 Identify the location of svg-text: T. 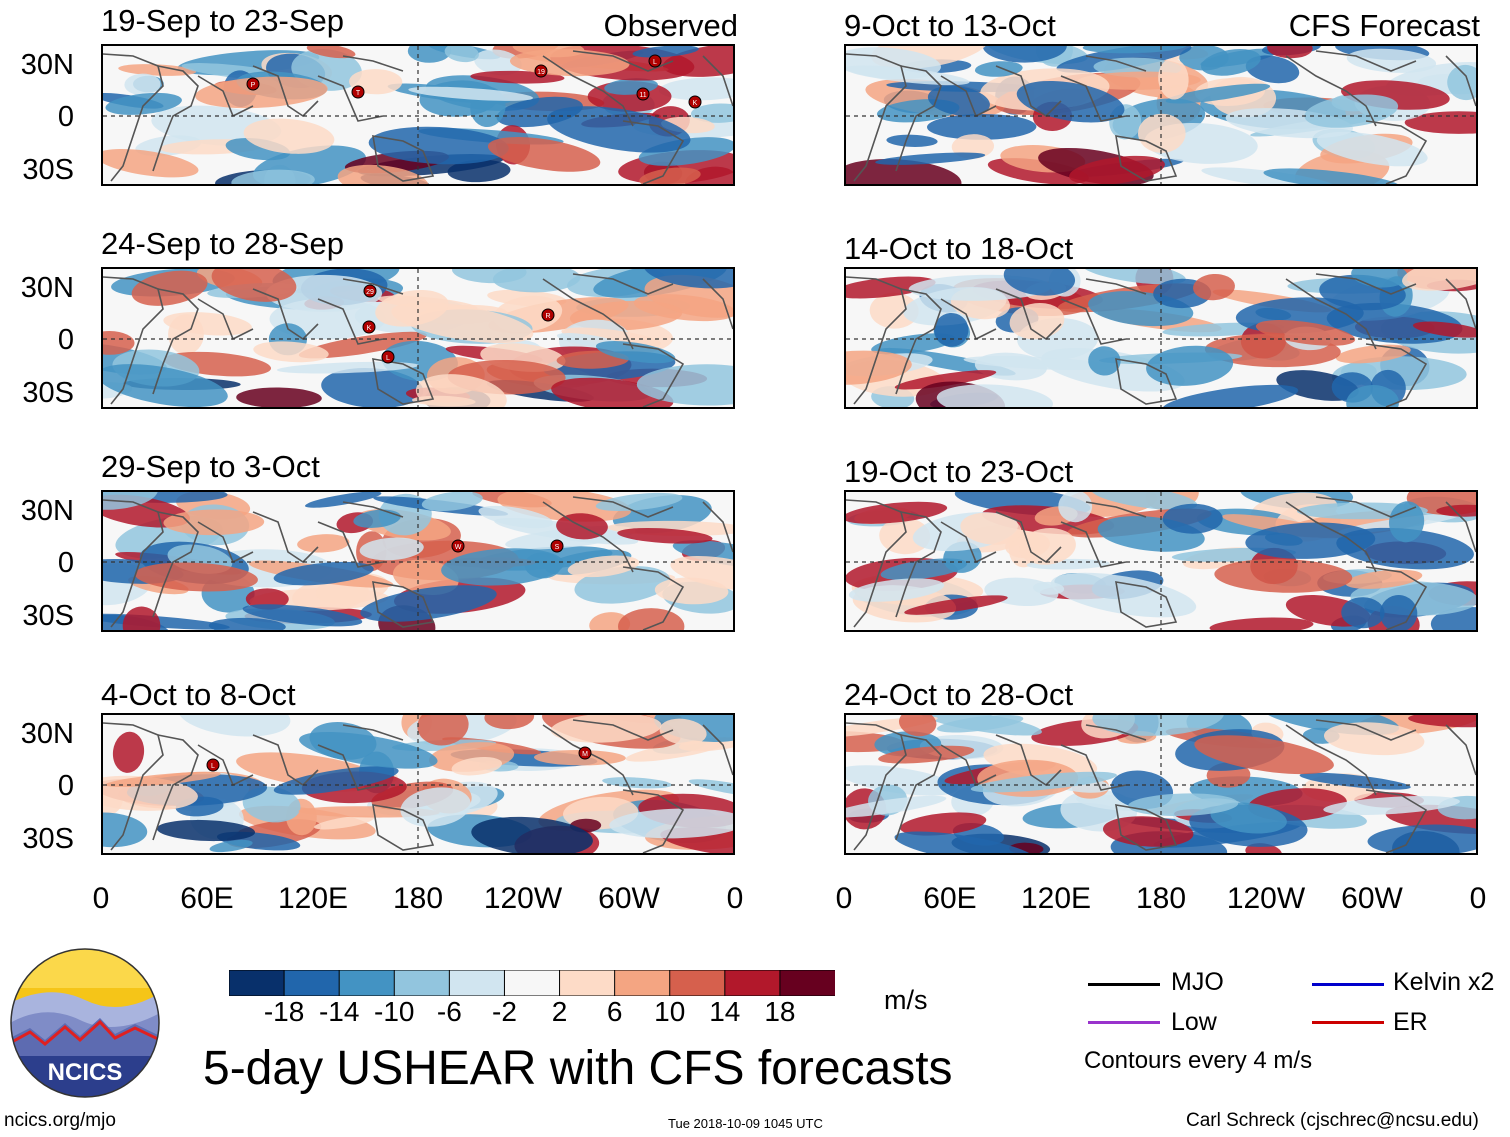
(358, 93).